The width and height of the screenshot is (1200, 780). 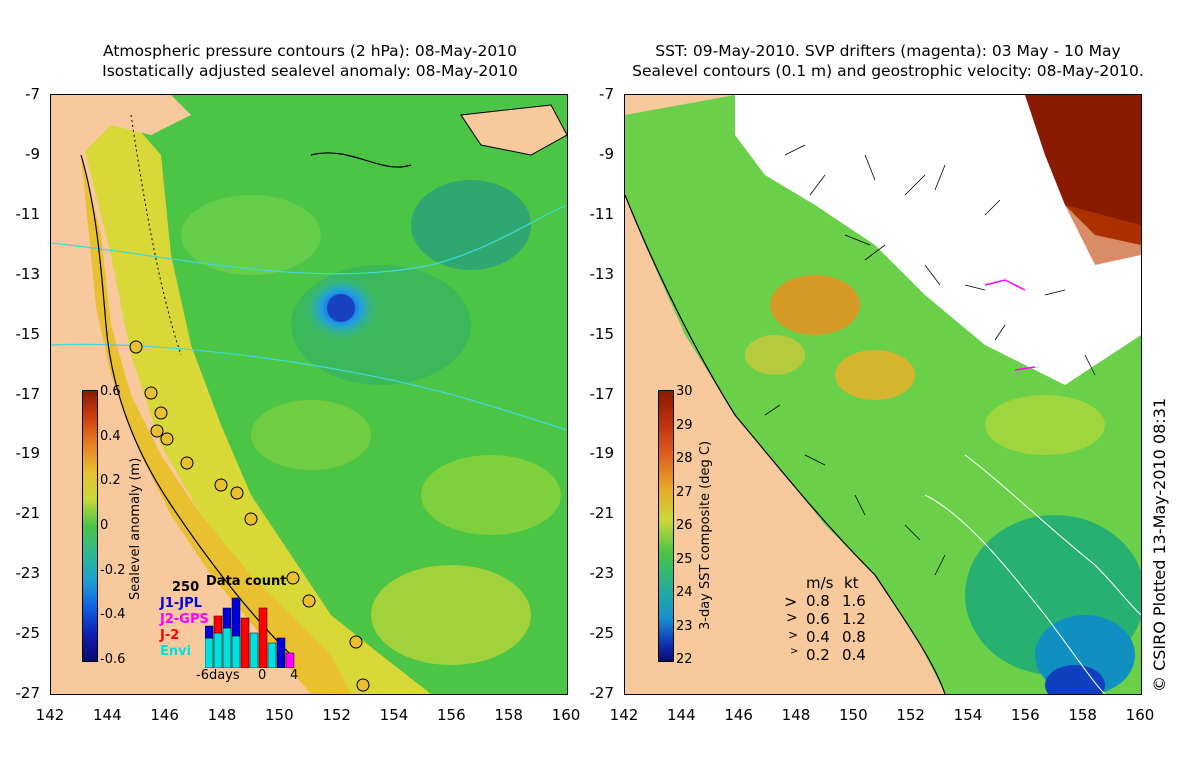 I want to click on colorbar-tick-label: 23, so click(x=684, y=626).